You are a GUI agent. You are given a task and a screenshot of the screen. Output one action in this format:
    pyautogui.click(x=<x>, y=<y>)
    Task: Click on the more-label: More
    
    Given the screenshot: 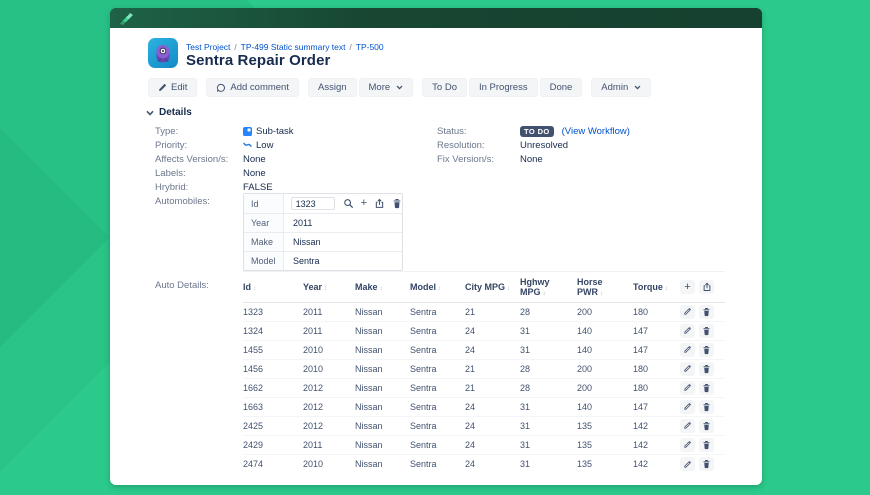 What is the action you would take?
    pyautogui.click(x=379, y=87)
    